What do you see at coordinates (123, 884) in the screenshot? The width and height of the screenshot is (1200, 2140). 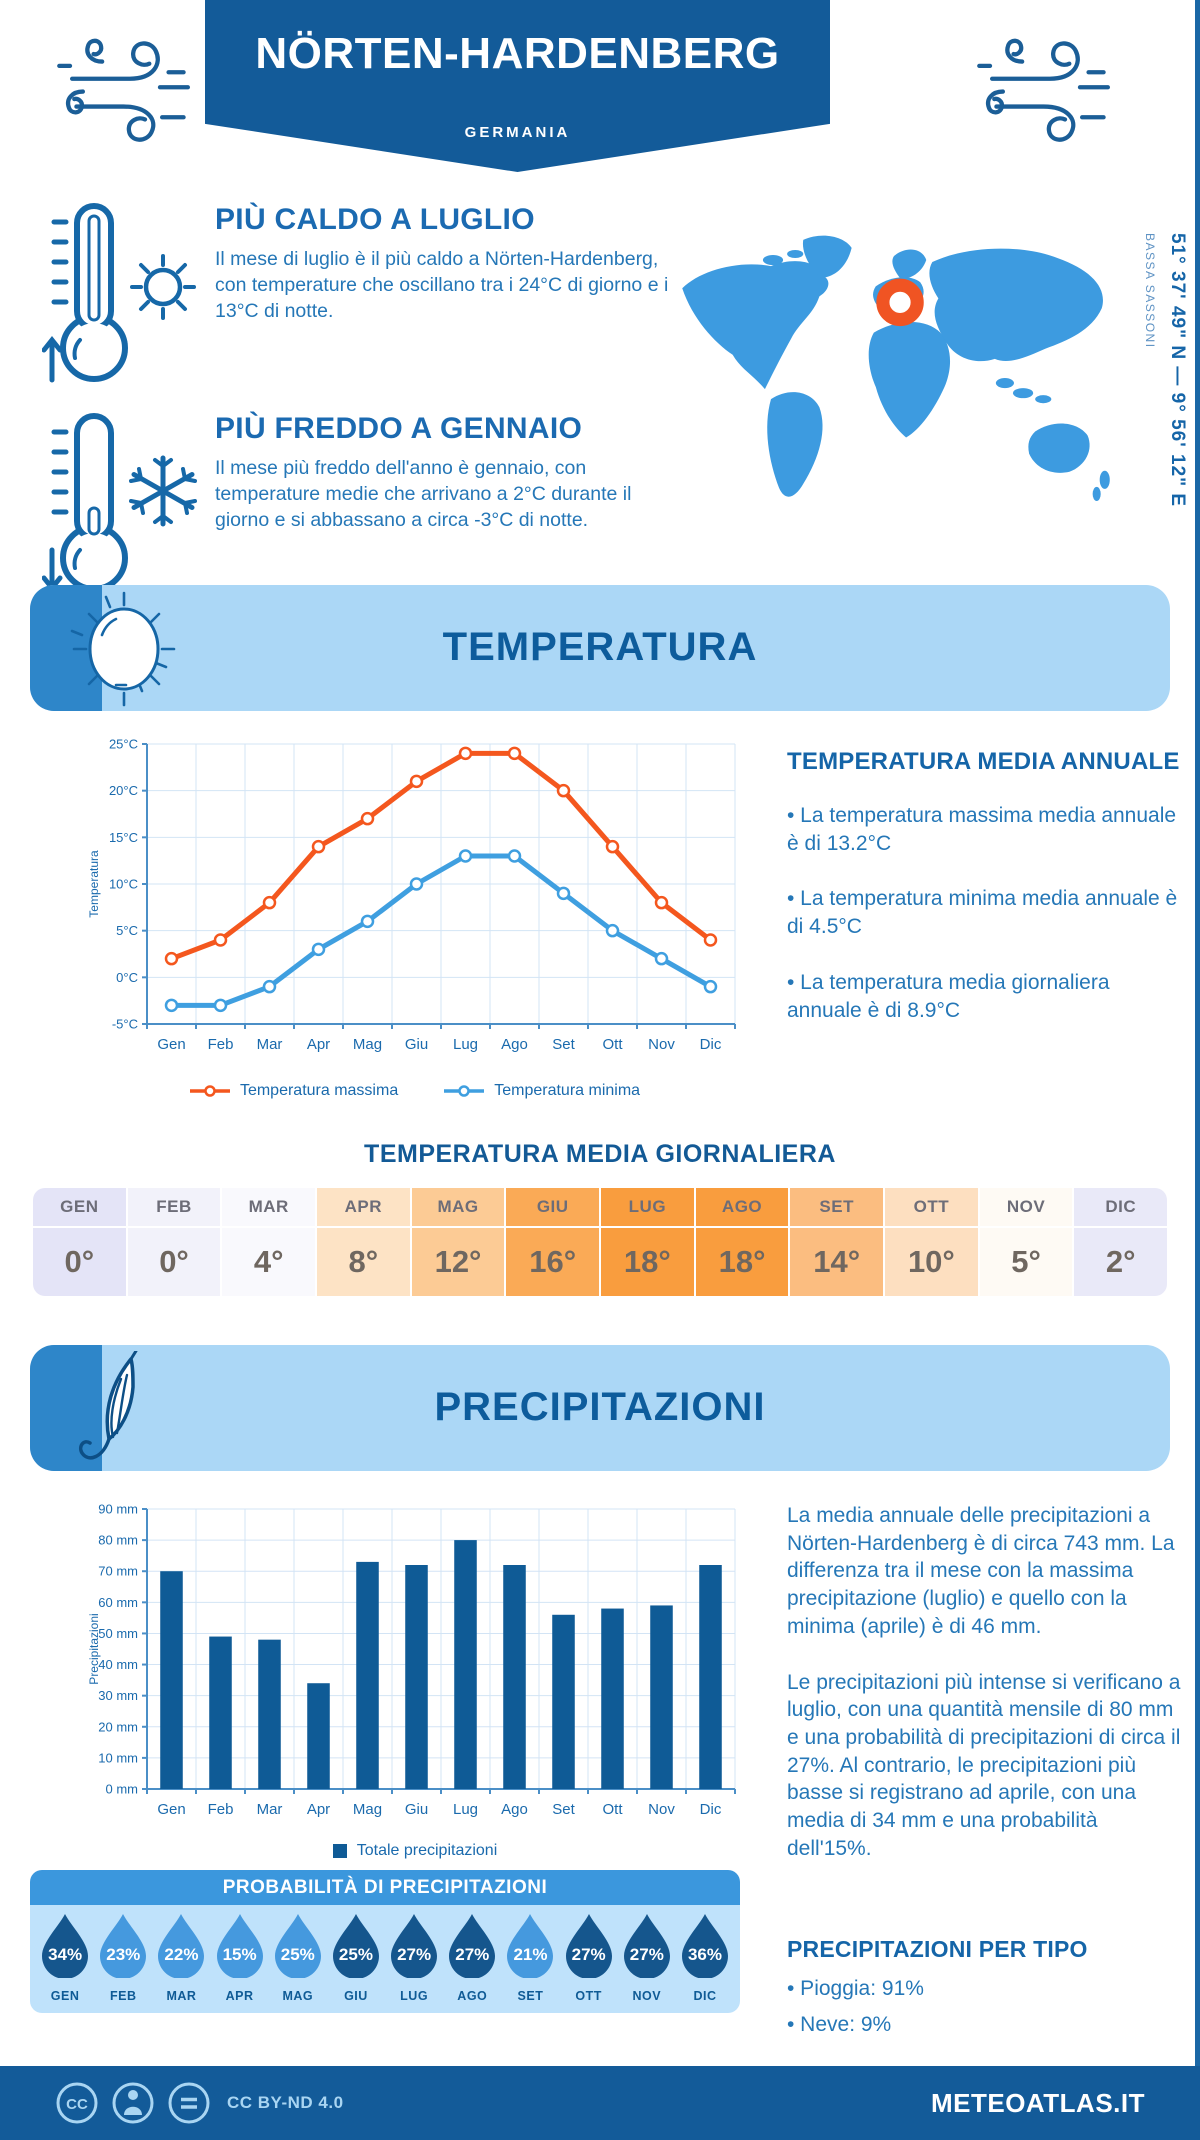 I see `svg-text: 10°C` at bounding box center [123, 884].